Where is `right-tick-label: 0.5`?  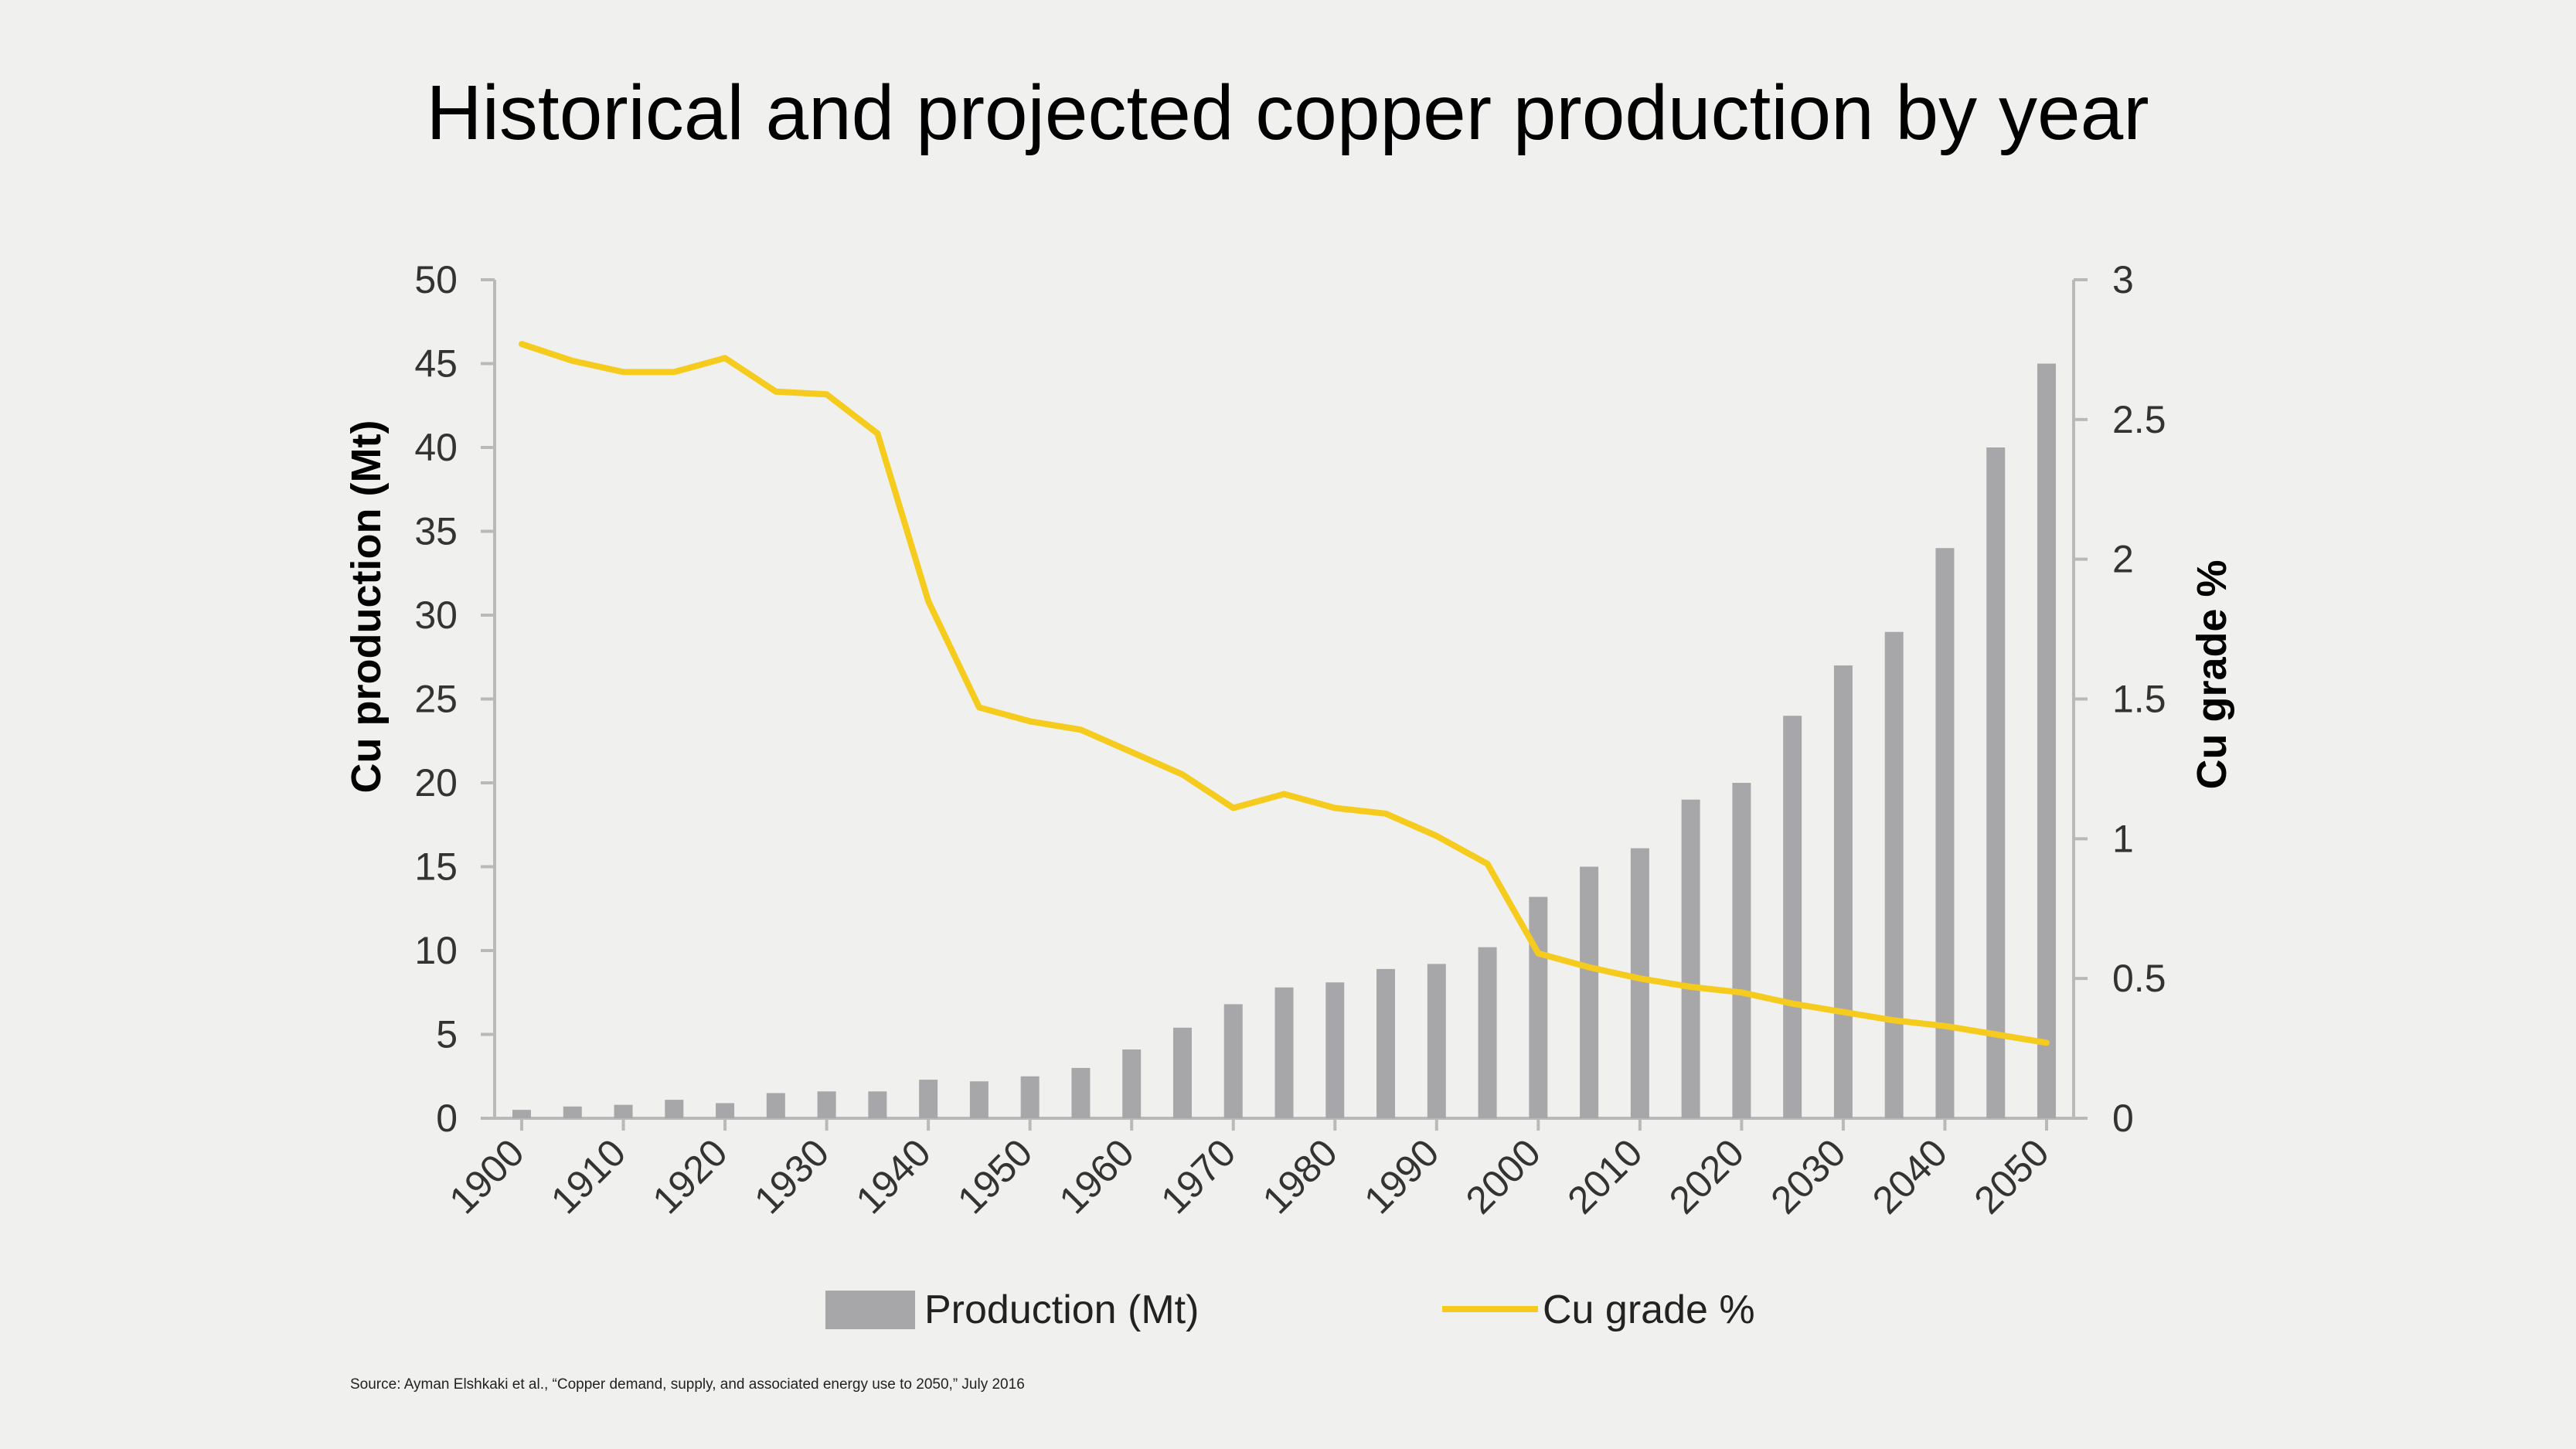 right-tick-label: 0.5 is located at coordinates (2139, 978).